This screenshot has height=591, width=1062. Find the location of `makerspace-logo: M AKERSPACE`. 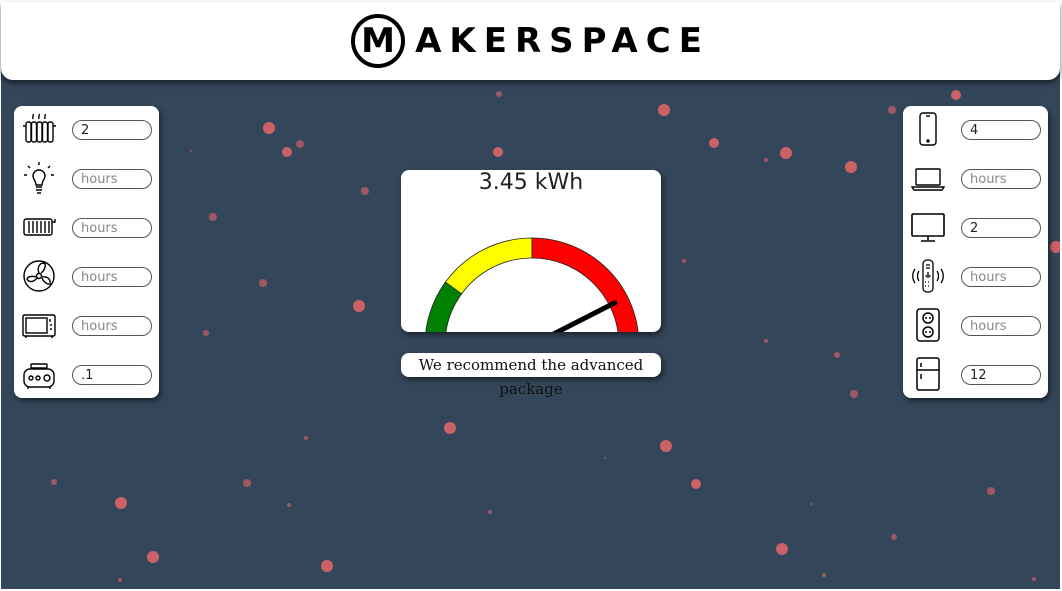

makerspace-logo: M AKERSPACE is located at coordinates (530, 41).